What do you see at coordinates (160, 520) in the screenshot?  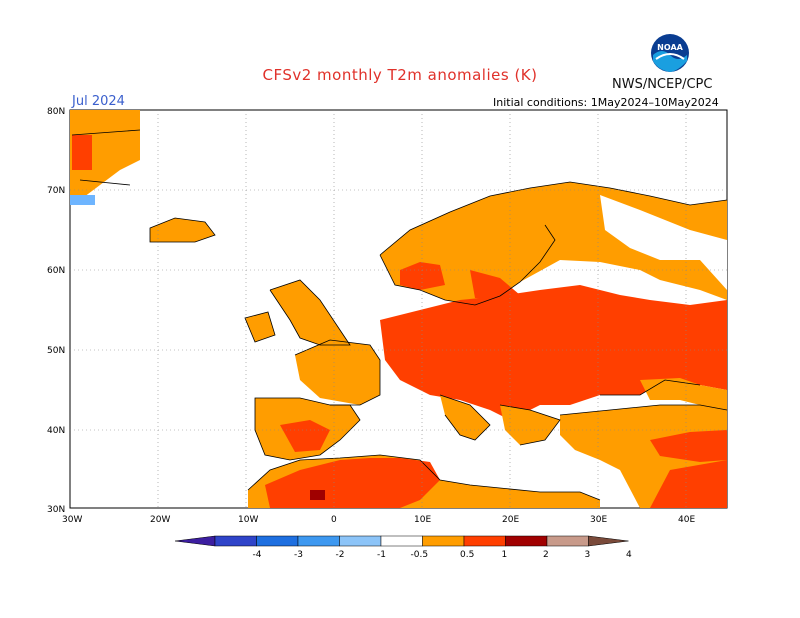 I see `lon-label: 20W` at bounding box center [160, 520].